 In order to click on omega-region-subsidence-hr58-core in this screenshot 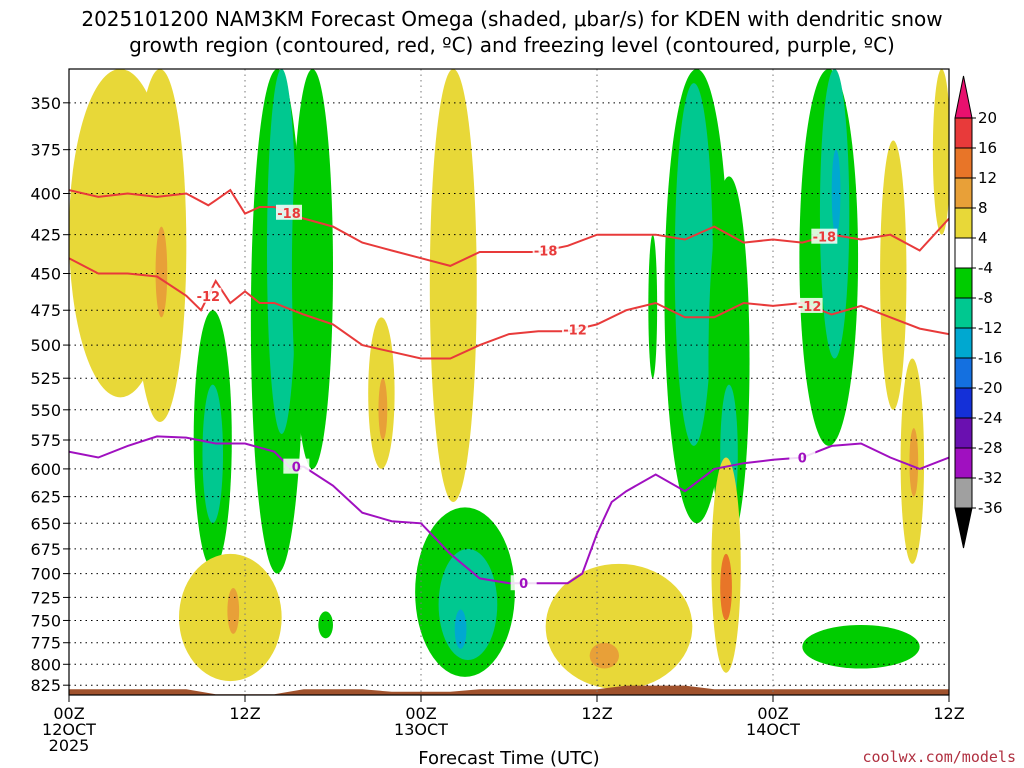, I will do `click(914, 462)`.